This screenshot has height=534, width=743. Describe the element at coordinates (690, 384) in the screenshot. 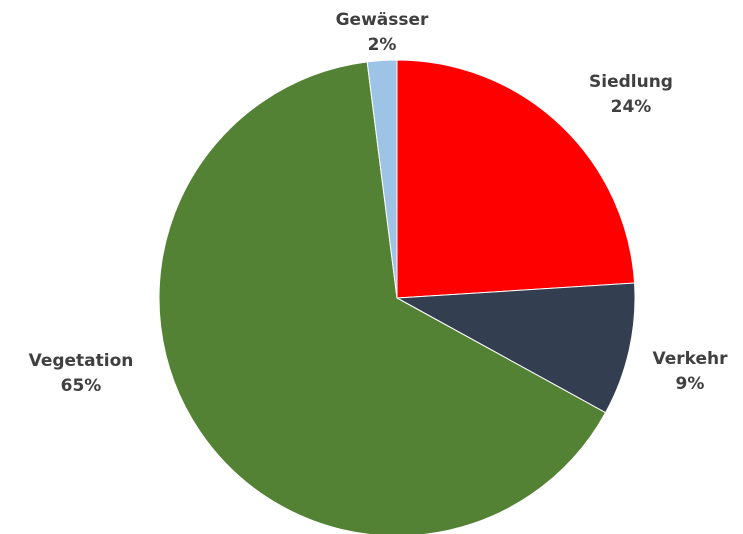

I see `label-verkehr-value: 9%` at that location.